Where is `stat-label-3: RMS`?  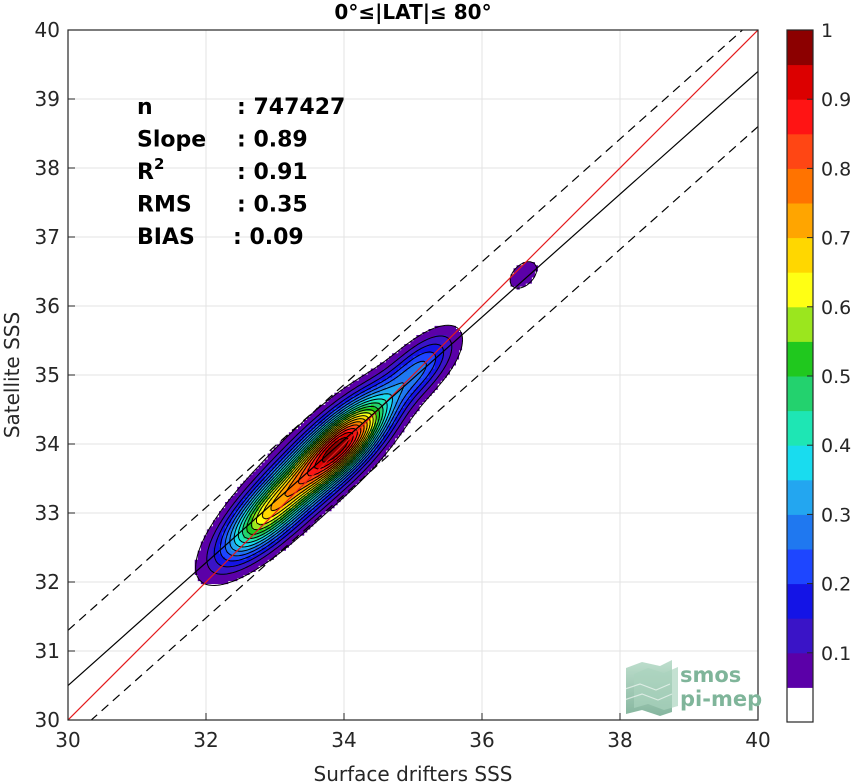 stat-label-3: RMS is located at coordinates (164, 205).